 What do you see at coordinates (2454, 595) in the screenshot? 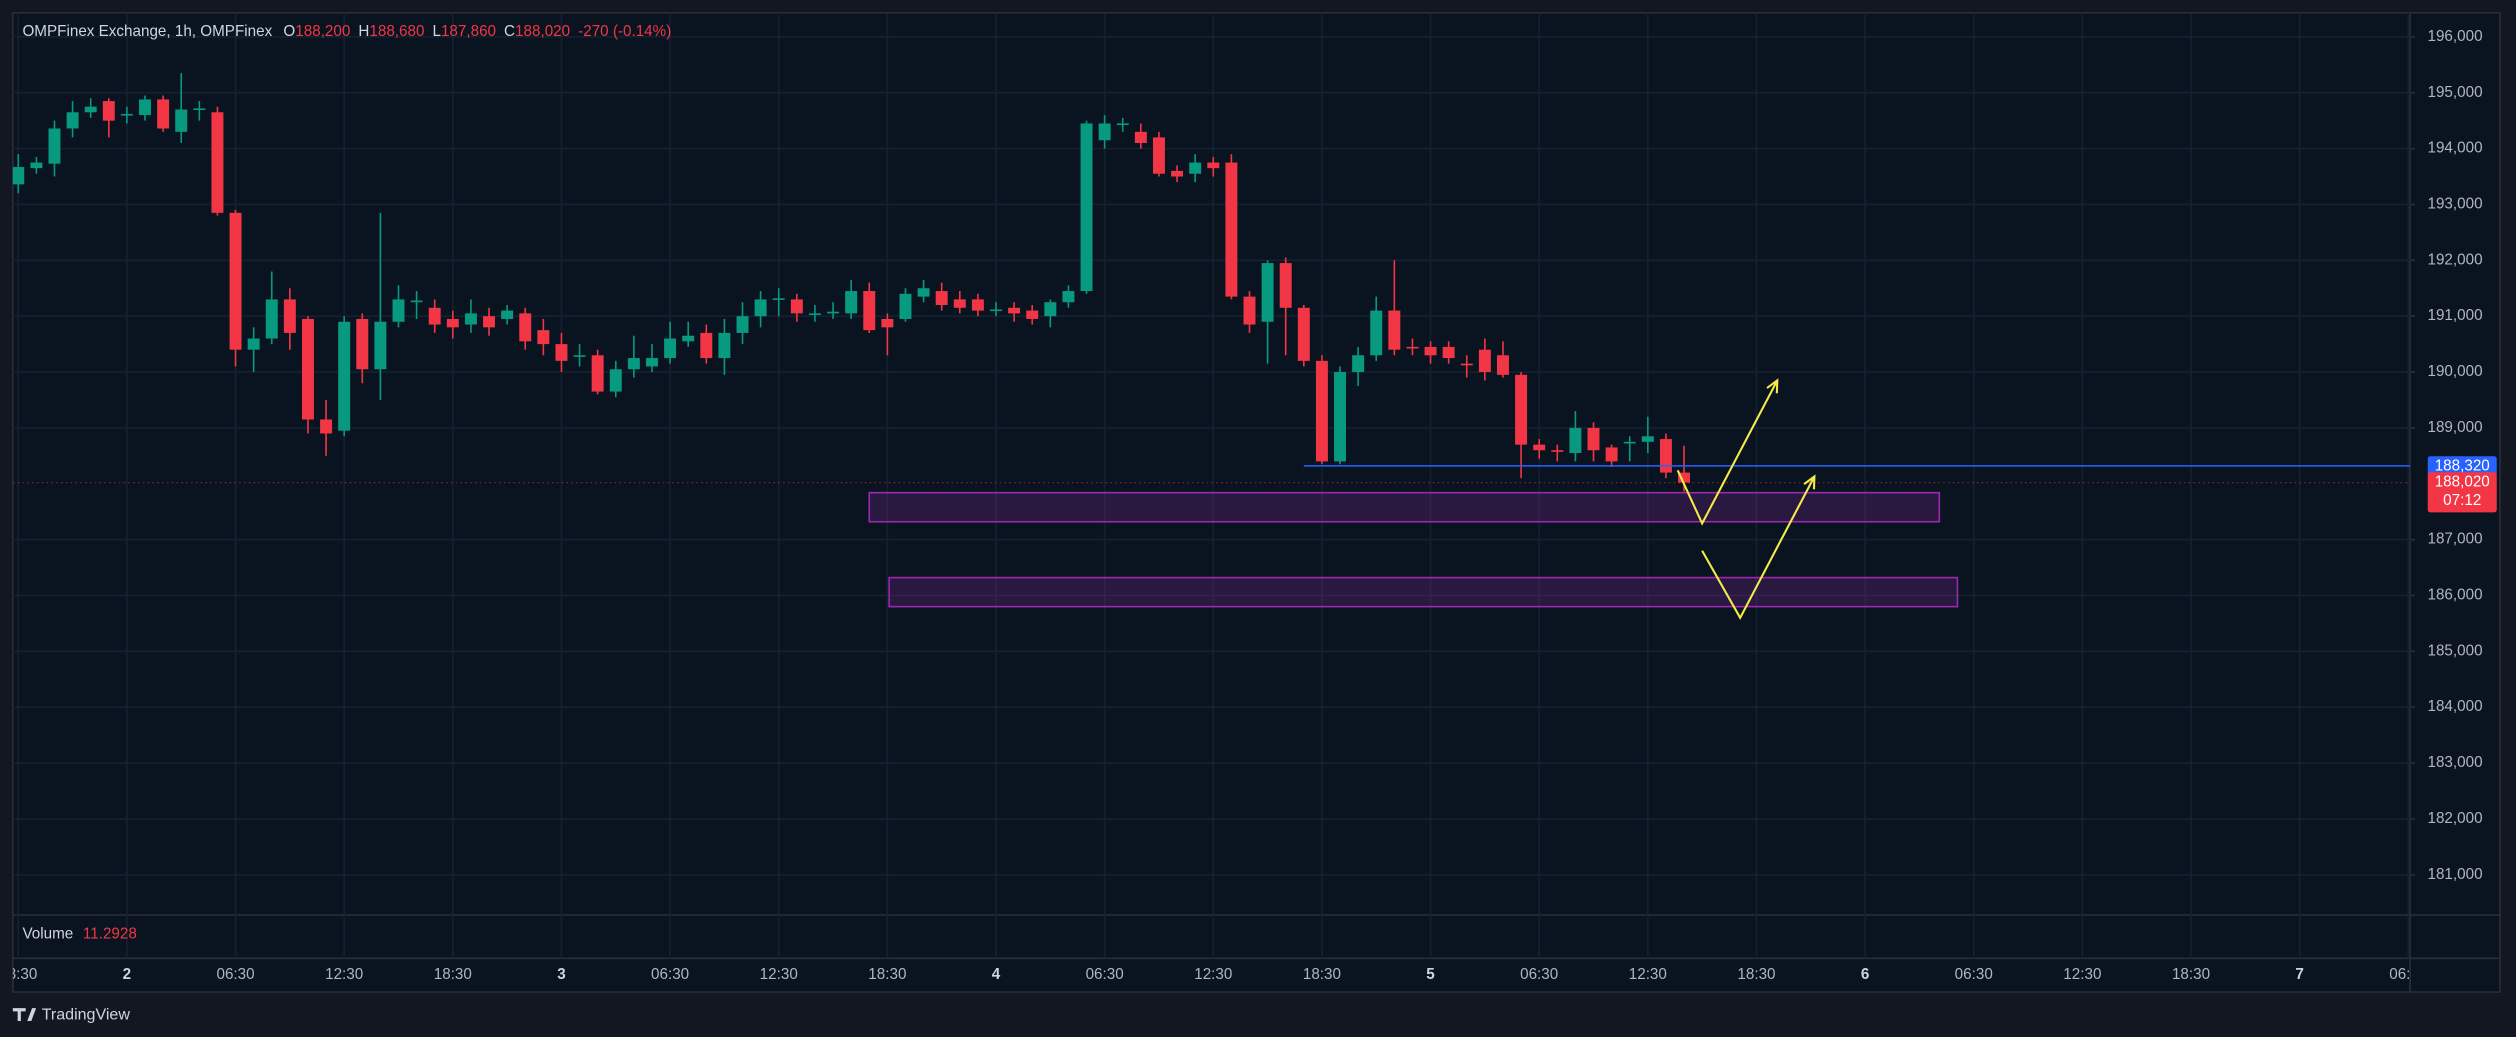
I see `y-tick-label: 186,000` at bounding box center [2454, 595].